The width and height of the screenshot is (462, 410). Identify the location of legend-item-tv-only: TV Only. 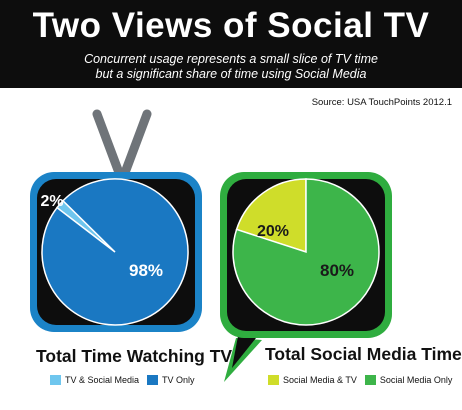
(171, 380).